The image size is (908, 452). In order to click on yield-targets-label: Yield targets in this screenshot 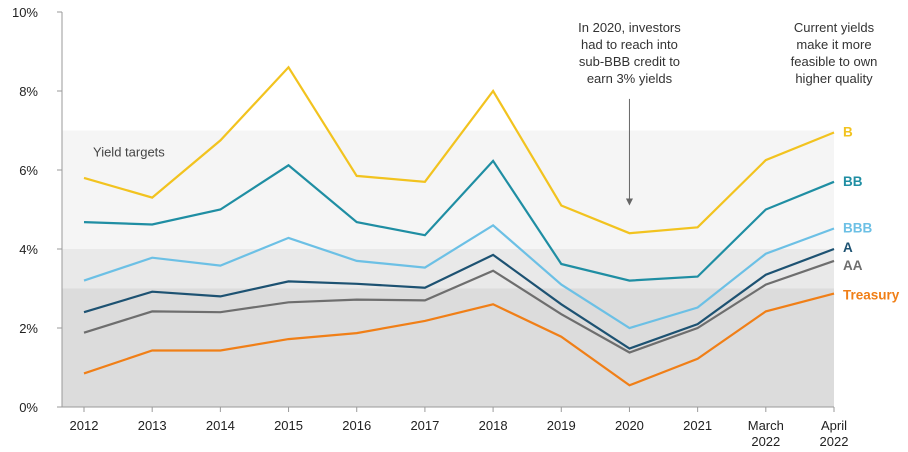, I will do `click(129, 152)`.